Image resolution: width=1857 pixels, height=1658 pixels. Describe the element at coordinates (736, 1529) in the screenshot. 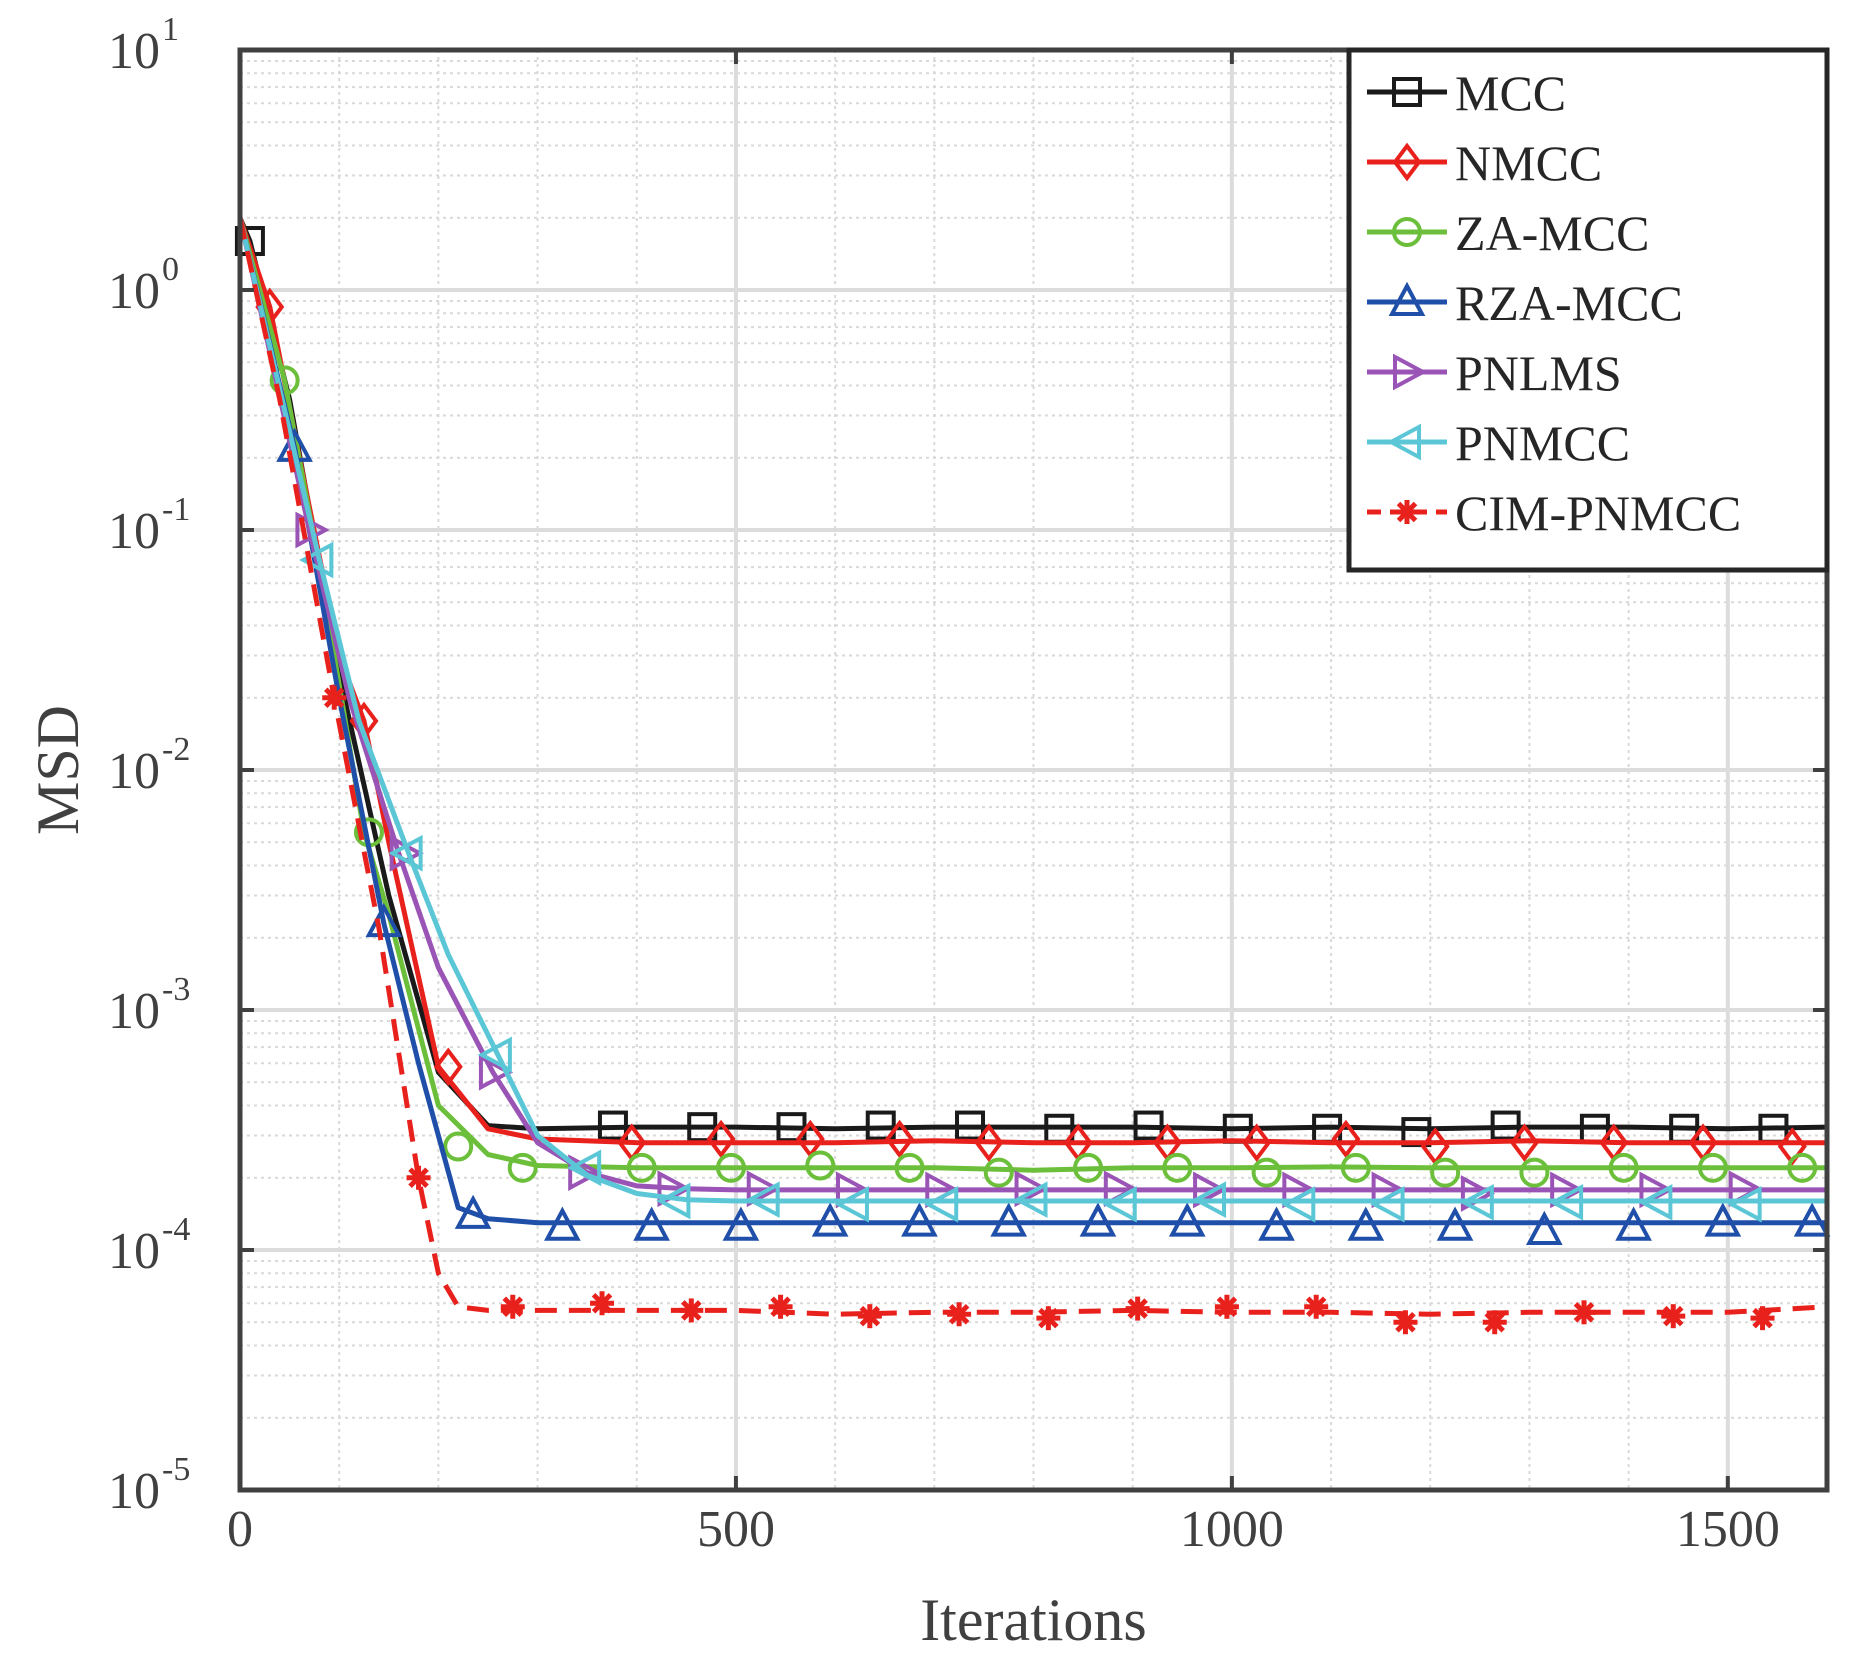

I see `x-tick-label: 500` at that location.